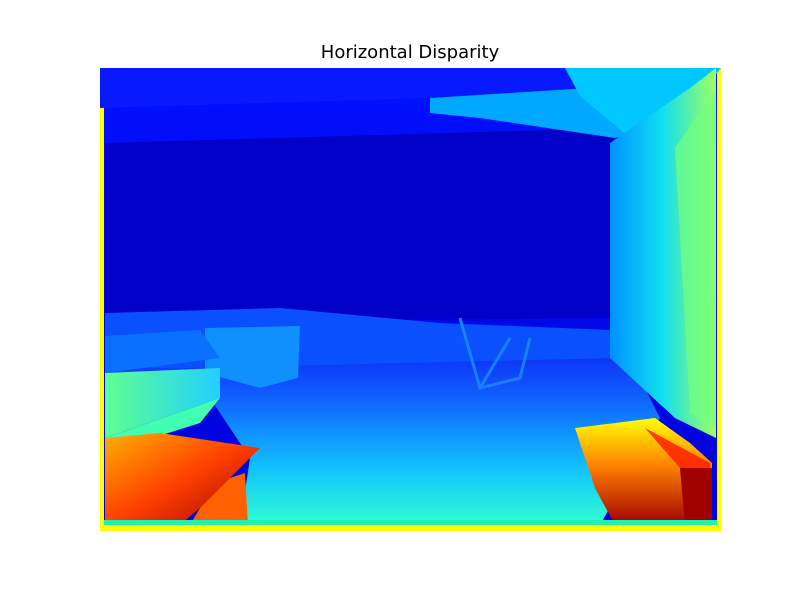 The image size is (800, 600). I want to click on ceiling-right, so click(643, 103).